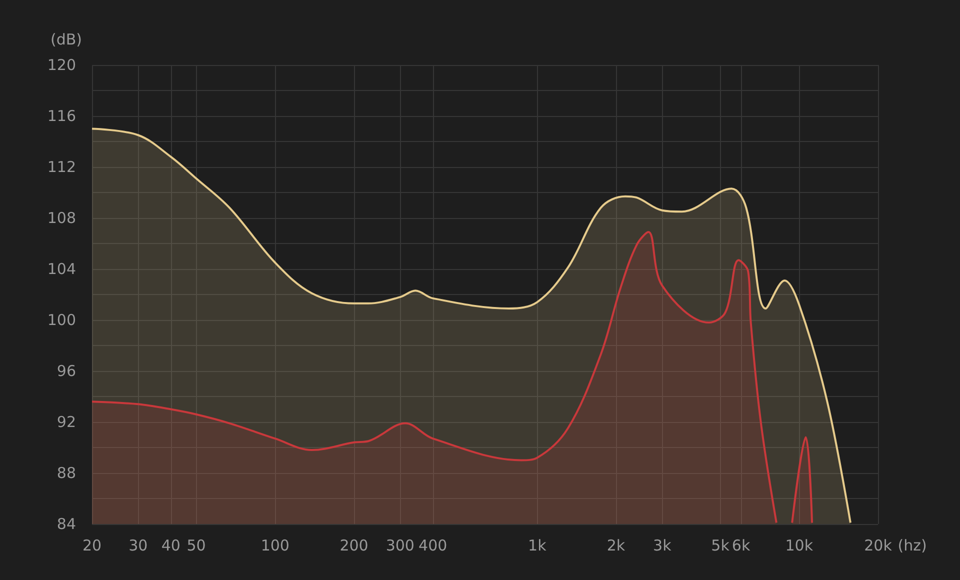 Image resolution: width=960 pixels, height=580 pixels. I want to click on x-tick-label: 5k, so click(720, 545).